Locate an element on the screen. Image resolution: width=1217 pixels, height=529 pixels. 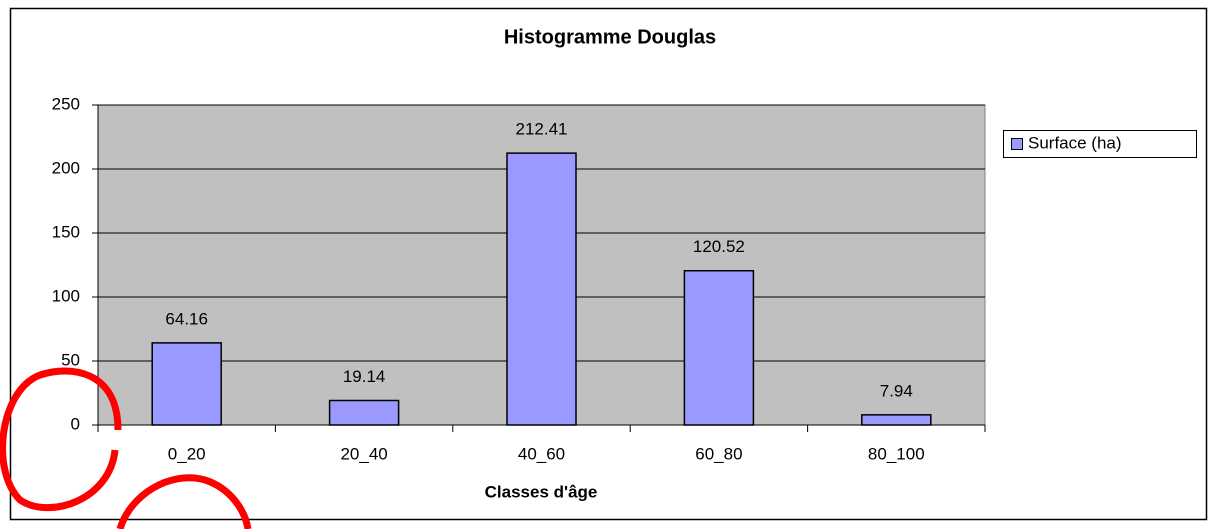
x-tick-label: 40_60 is located at coordinates (541, 453).